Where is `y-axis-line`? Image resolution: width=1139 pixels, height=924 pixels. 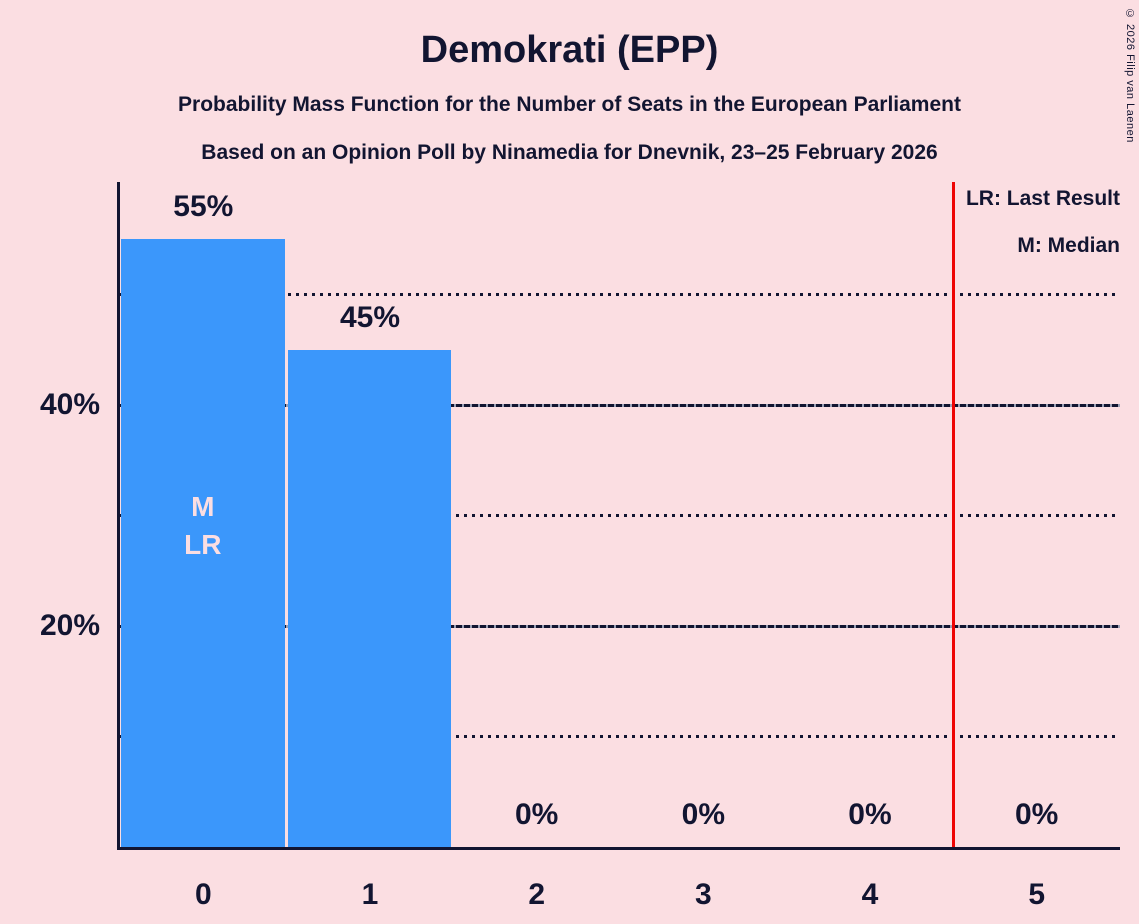
y-axis-line is located at coordinates (118, 516).